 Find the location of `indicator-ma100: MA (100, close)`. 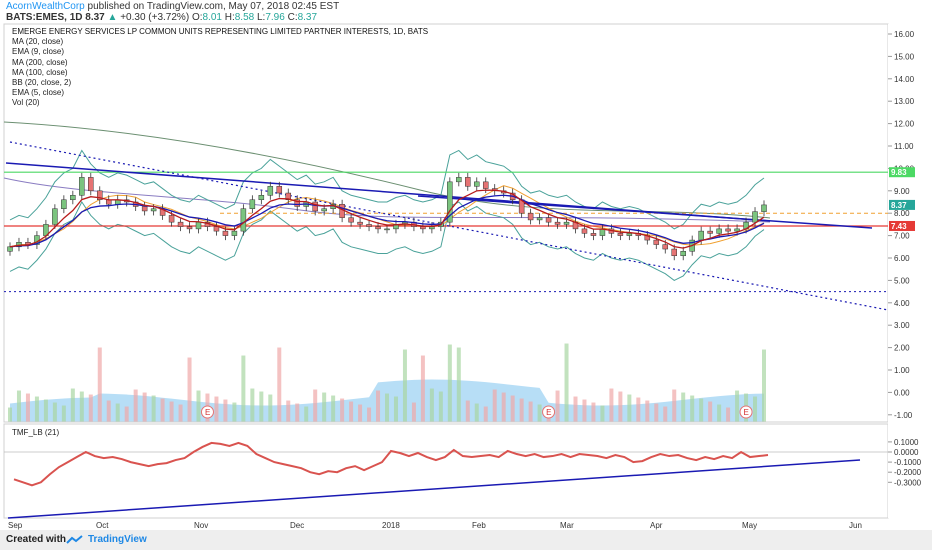

indicator-ma100: MA (100, close) is located at coordinates (40, 72).